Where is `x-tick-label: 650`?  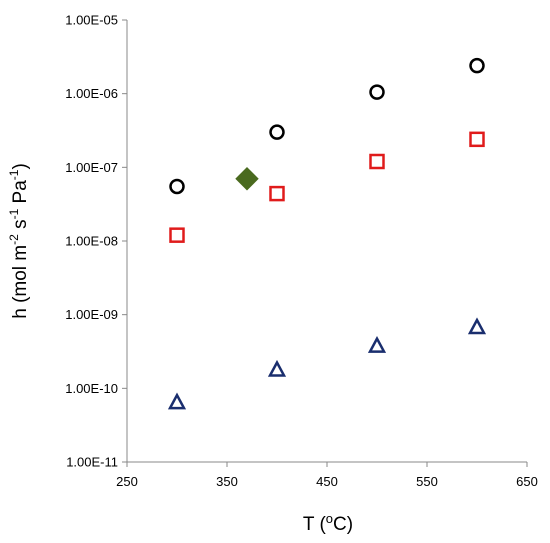 x-tick-label: 650 is located at coordinates (527, 481).